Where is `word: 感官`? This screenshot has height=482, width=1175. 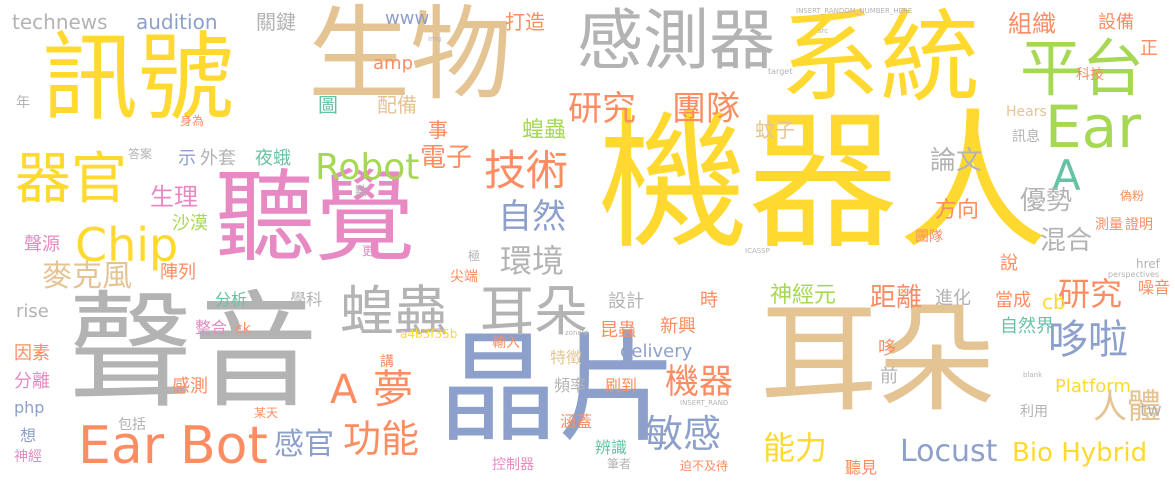
word: 感官 is located at coordinates (304, 444).